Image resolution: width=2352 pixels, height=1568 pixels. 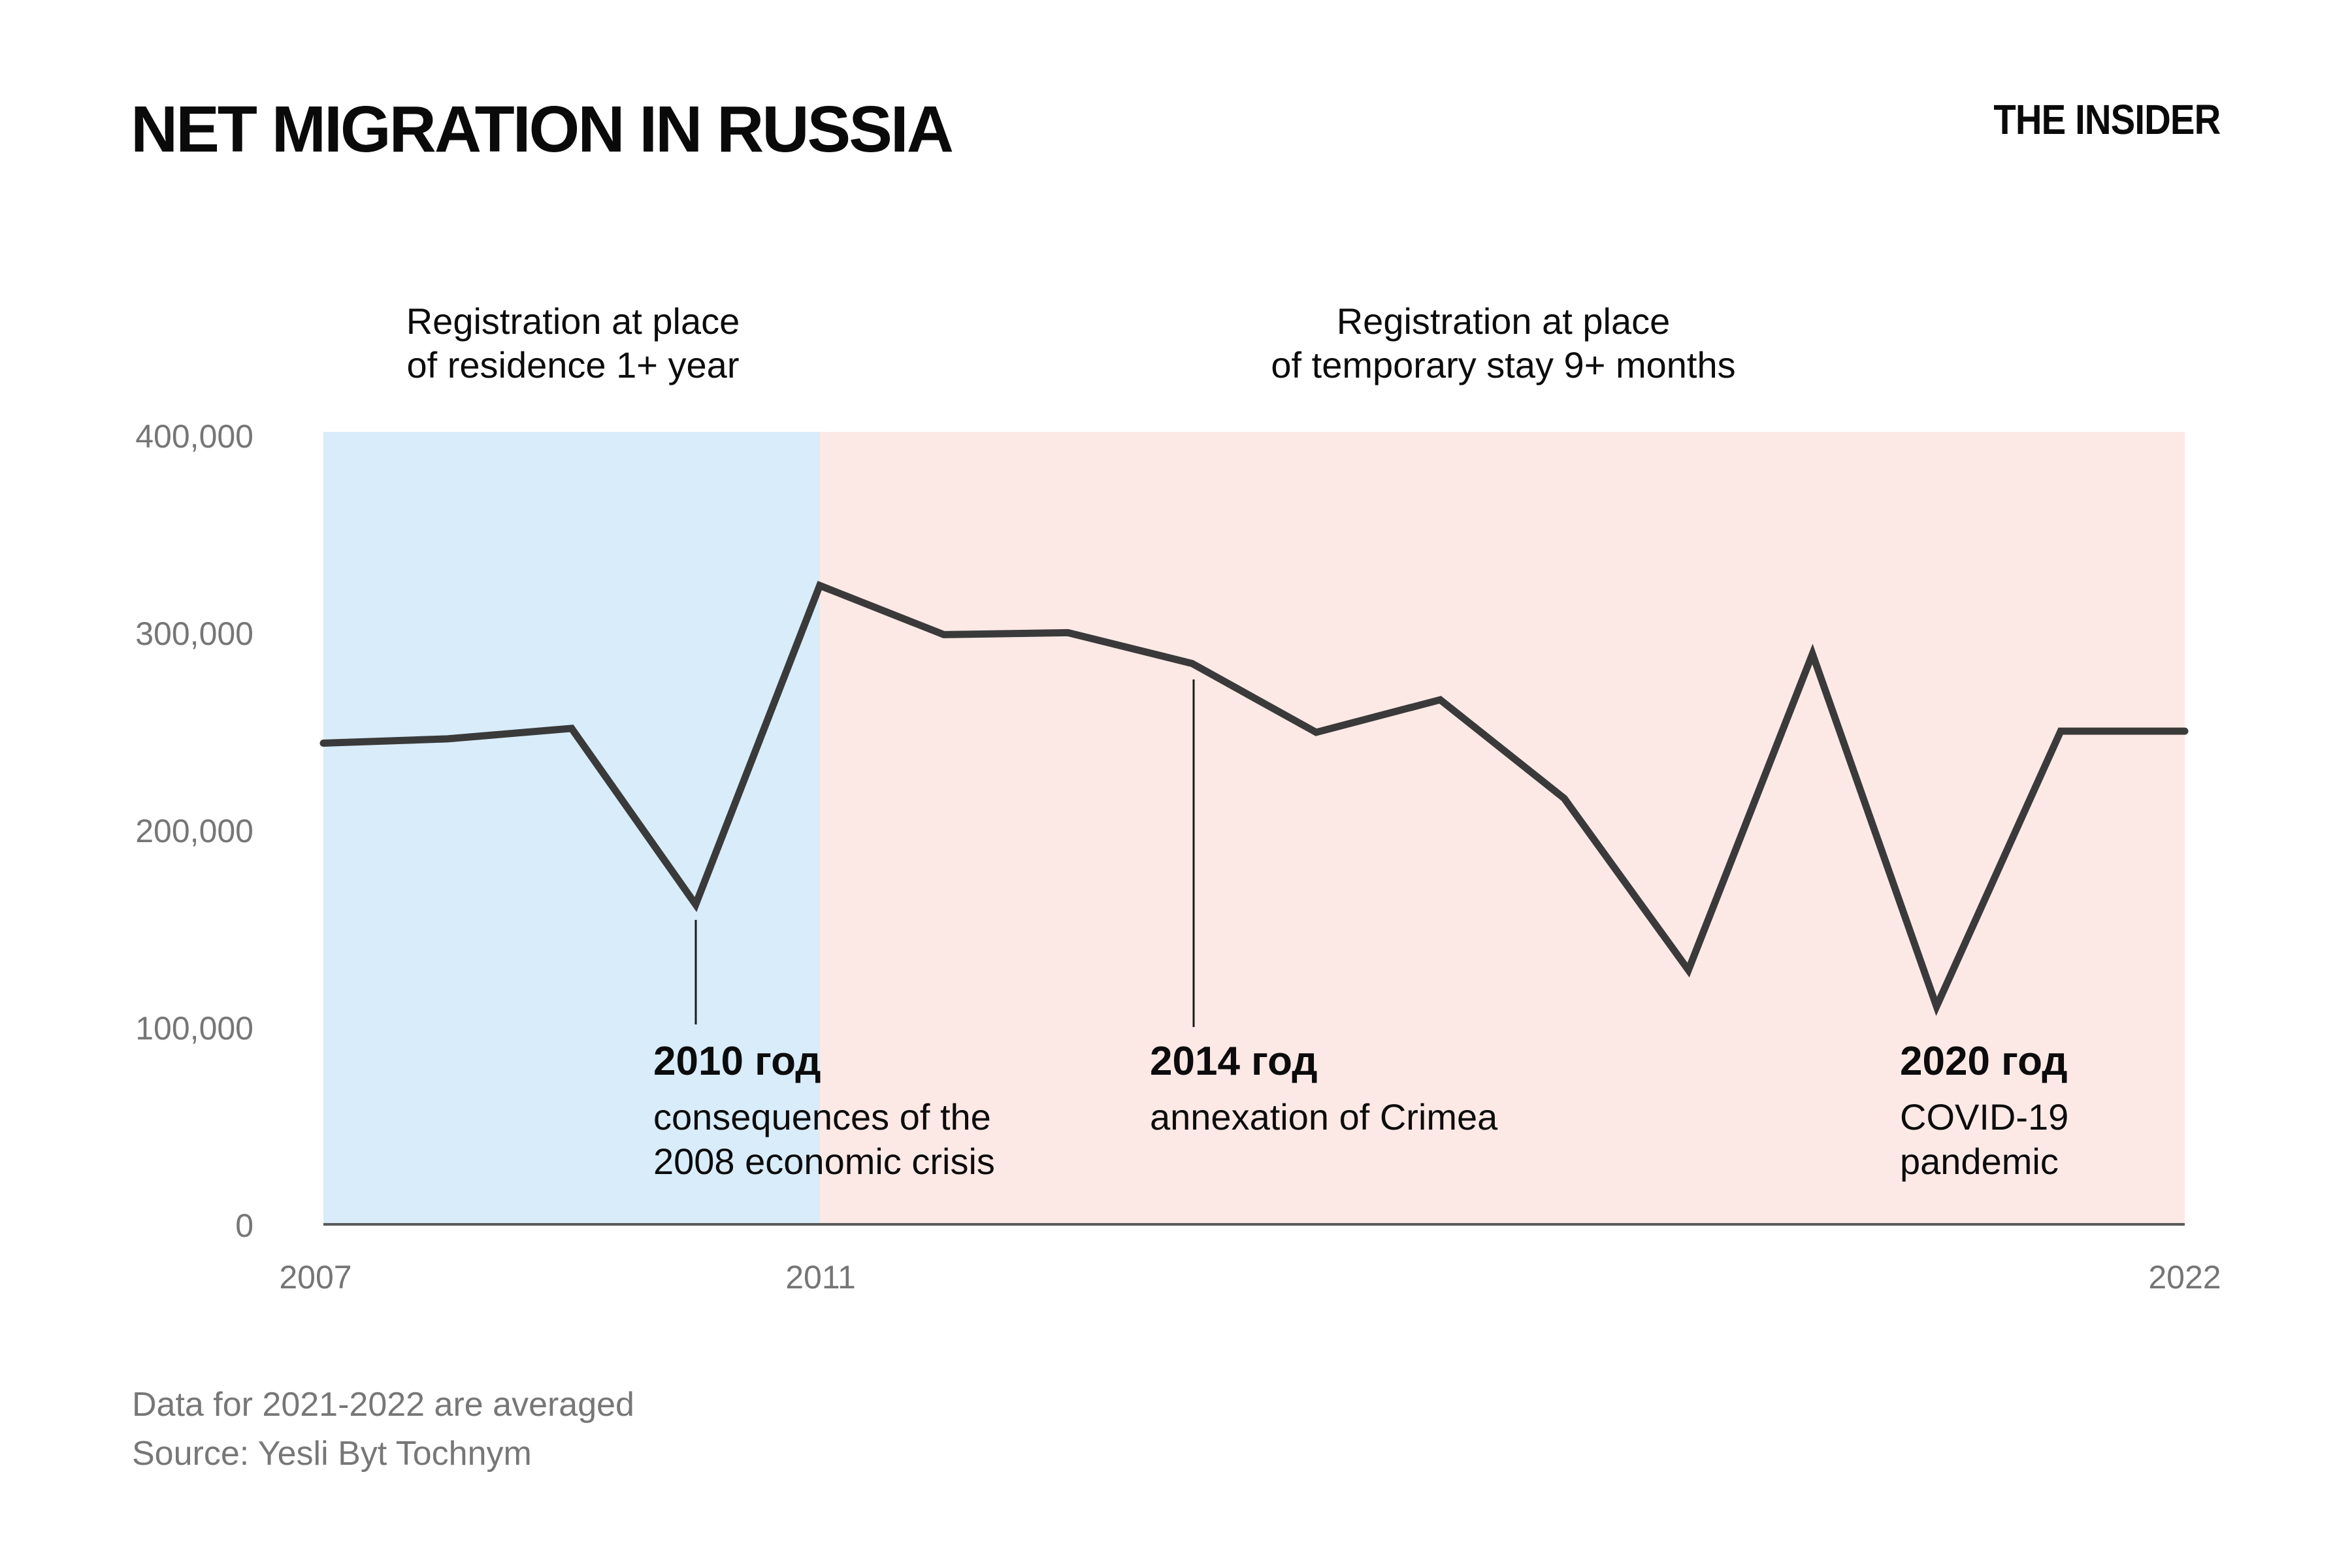 I want to click on annotation-2020-text: COVID-19 pandemic, so click(x=1984, y=1139).